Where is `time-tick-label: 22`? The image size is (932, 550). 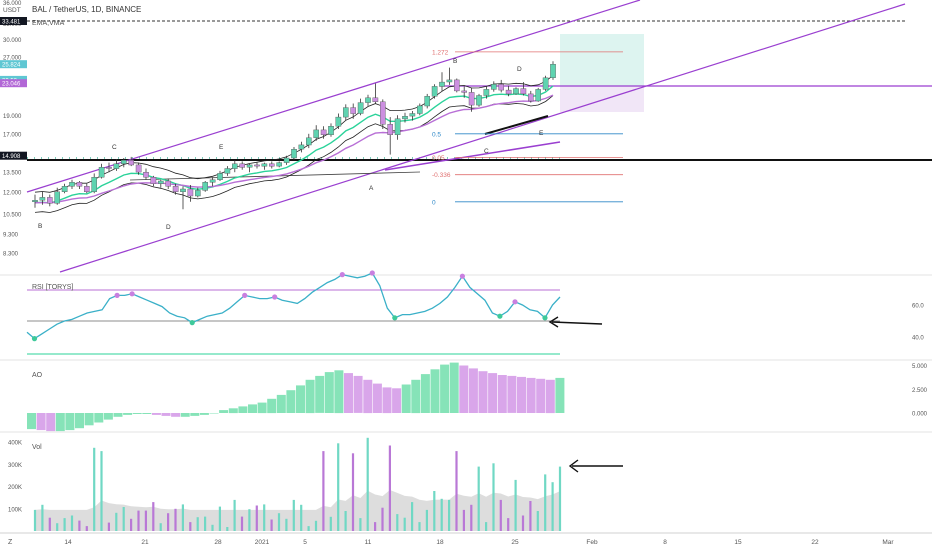 time-tick-label: 22 is located at coordinates (815, 542).